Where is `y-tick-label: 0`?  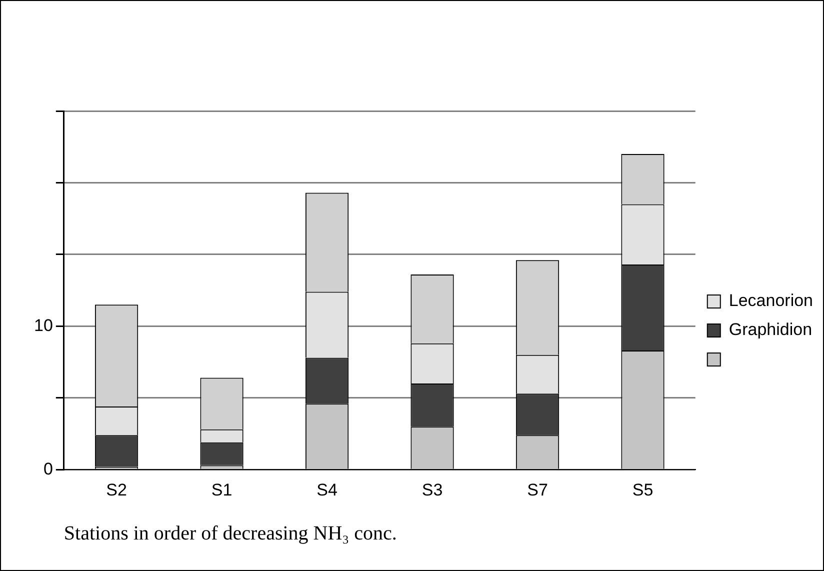
y-tick-label: 0 is located at coordinates (48, 468).